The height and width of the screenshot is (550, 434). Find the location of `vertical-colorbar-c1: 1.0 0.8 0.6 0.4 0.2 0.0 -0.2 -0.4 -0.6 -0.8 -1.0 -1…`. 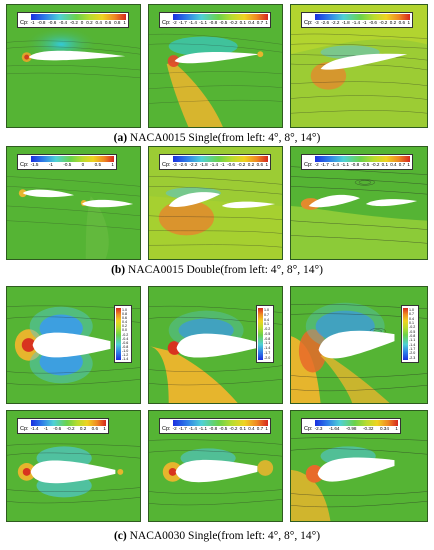

vertical-colorbar-c1: 1.0 0.8 0.6 0.4 0.2 0.0 -0.2 -0.4 -0.6 -0.8 -1.0 -1… is located at coordinates (123, 334).